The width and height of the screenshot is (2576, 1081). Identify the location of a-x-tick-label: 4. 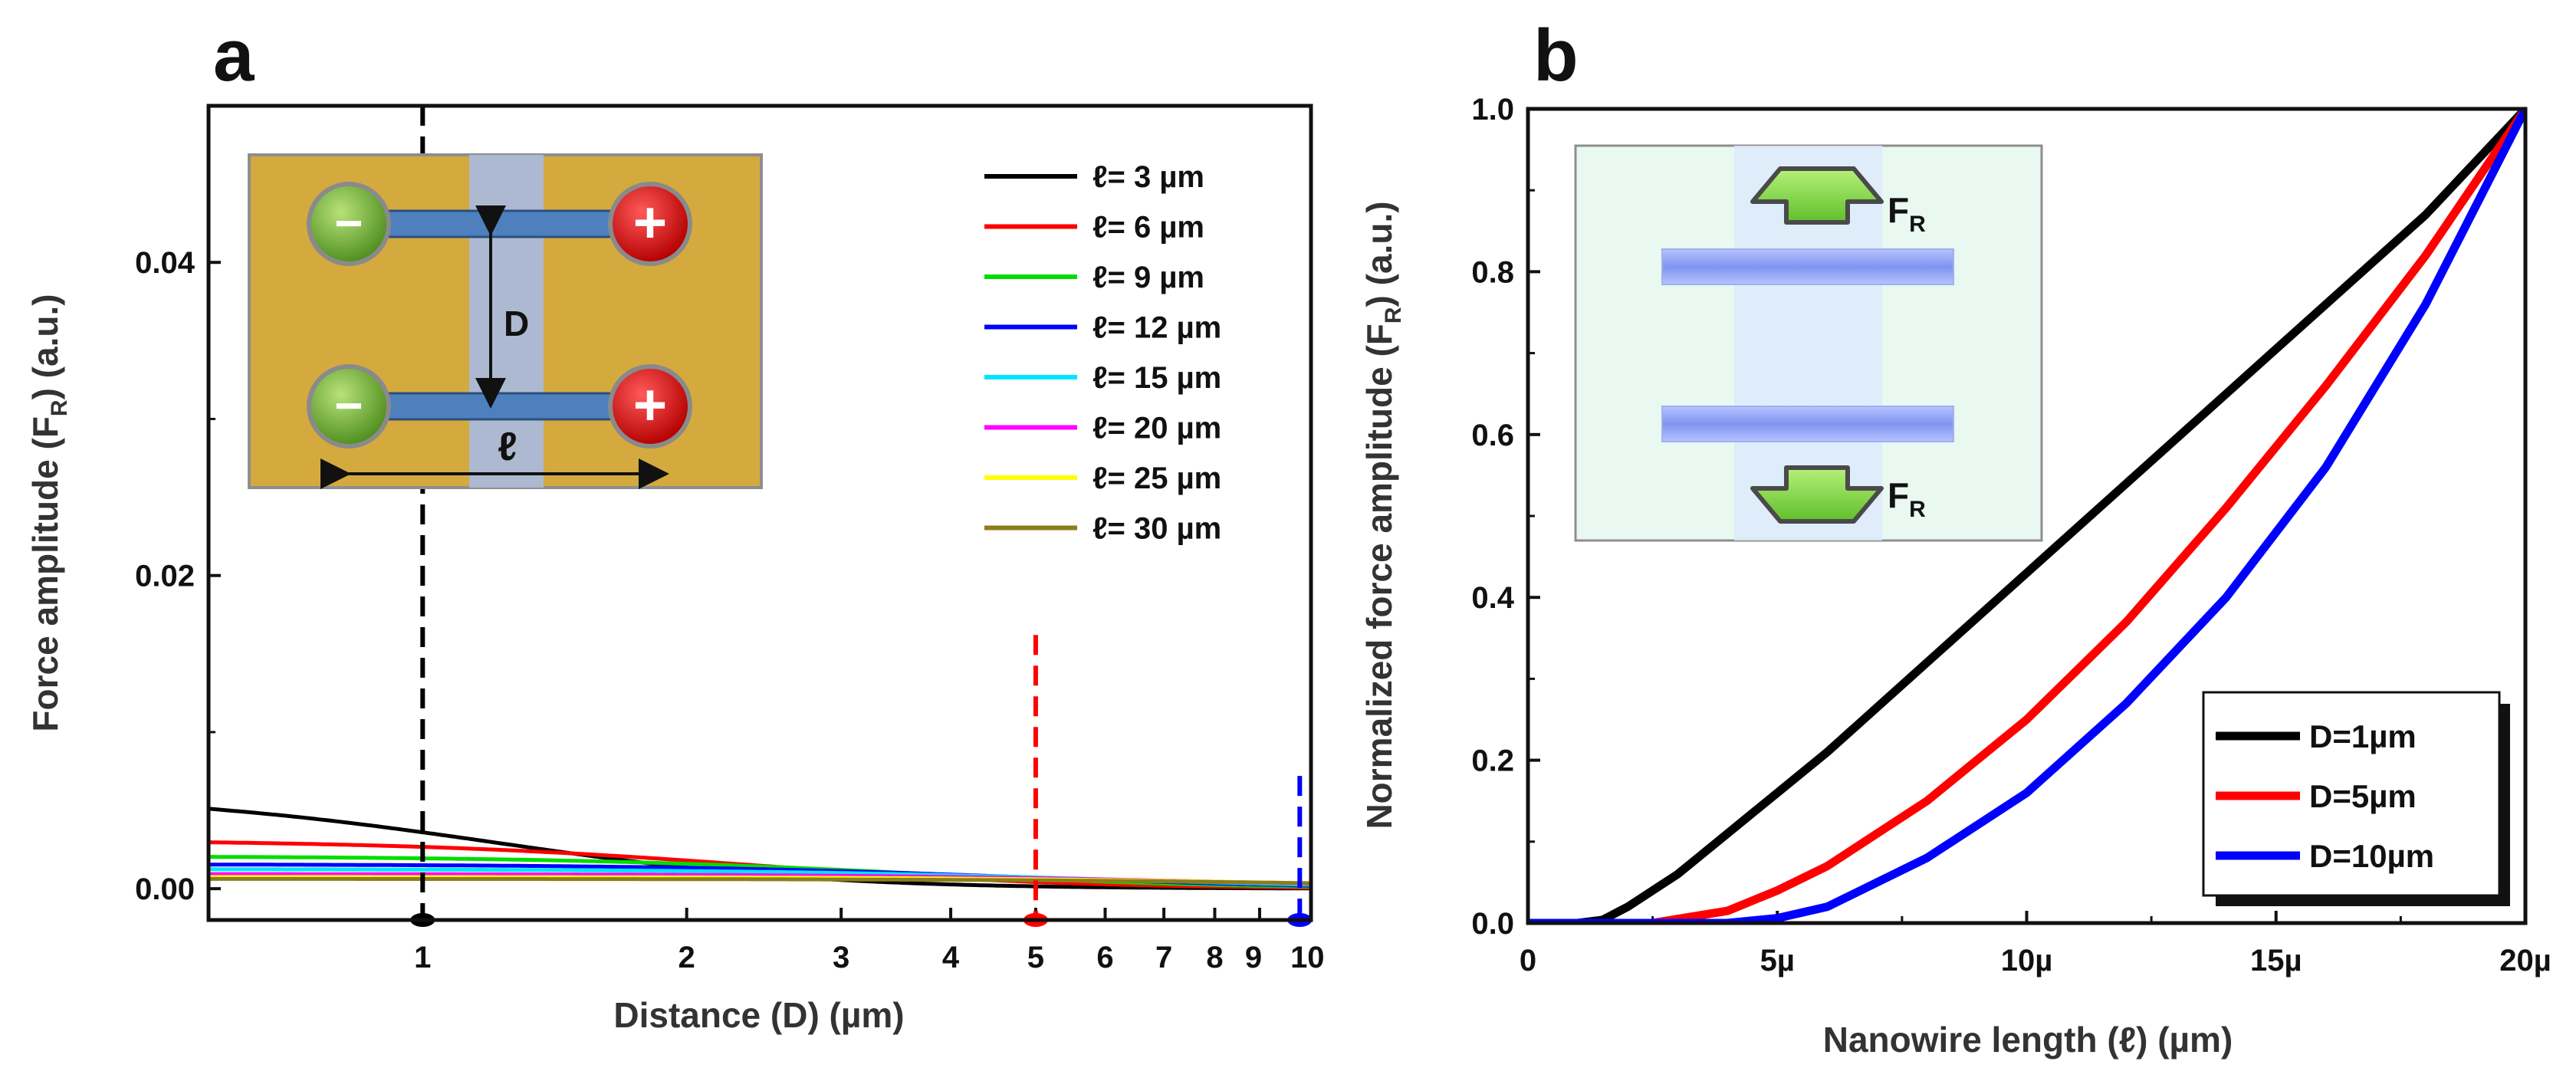
(951, 958).